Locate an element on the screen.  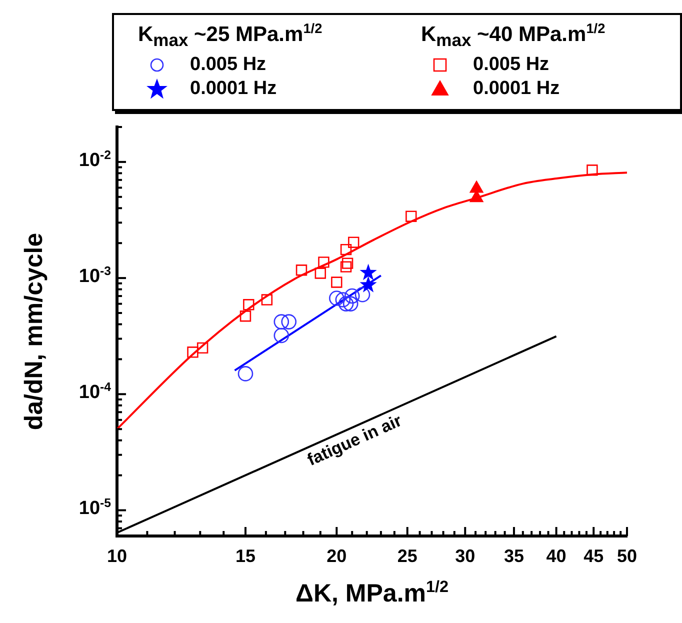
x-tick-label: 25 is located at coordinates (407, 556).